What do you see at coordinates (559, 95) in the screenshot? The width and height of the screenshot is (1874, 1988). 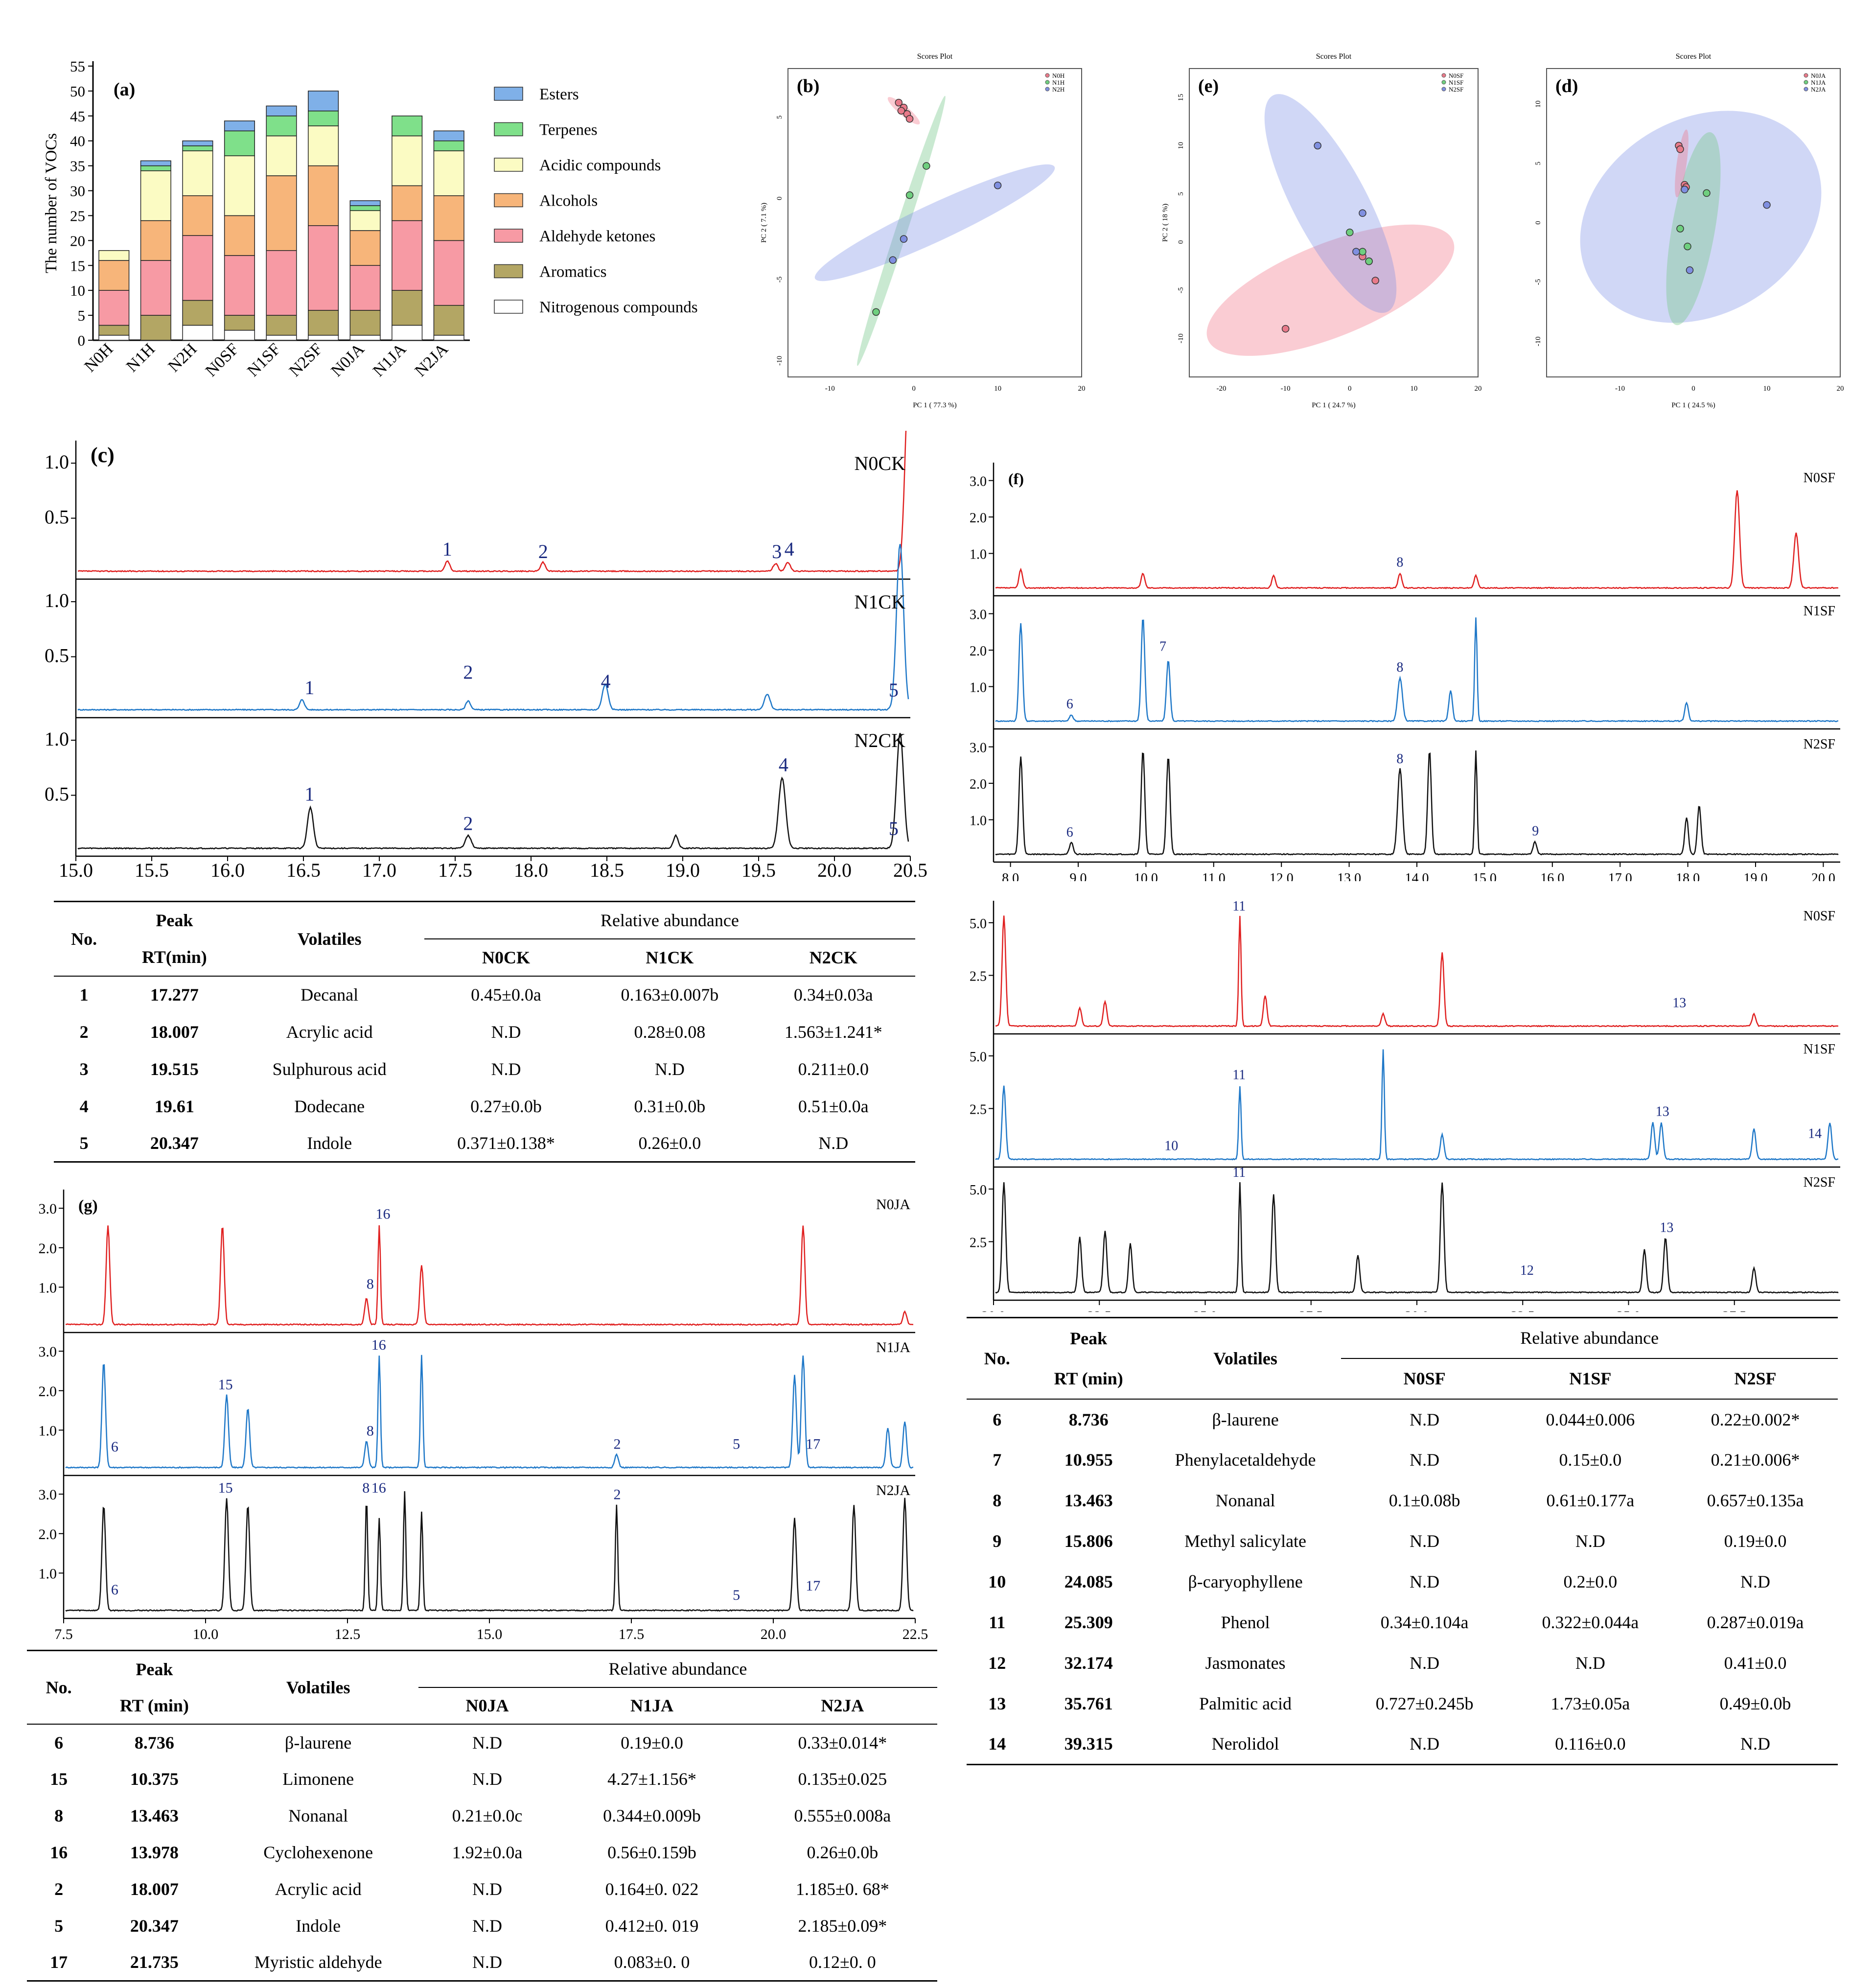 I see `legend-label: Esters` at bounding box center [559, 95].